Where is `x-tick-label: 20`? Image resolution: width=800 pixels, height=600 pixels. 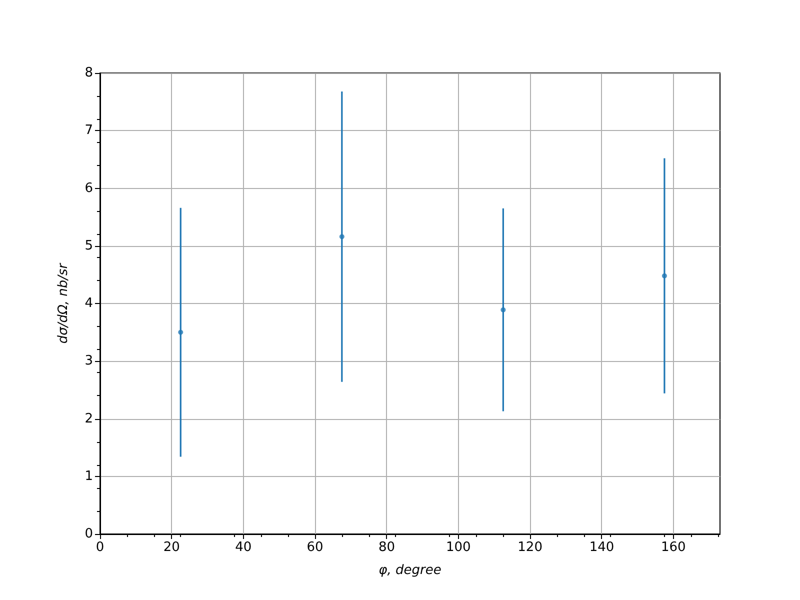
x-tick-label: 20 is located at coordinates (171, 547).